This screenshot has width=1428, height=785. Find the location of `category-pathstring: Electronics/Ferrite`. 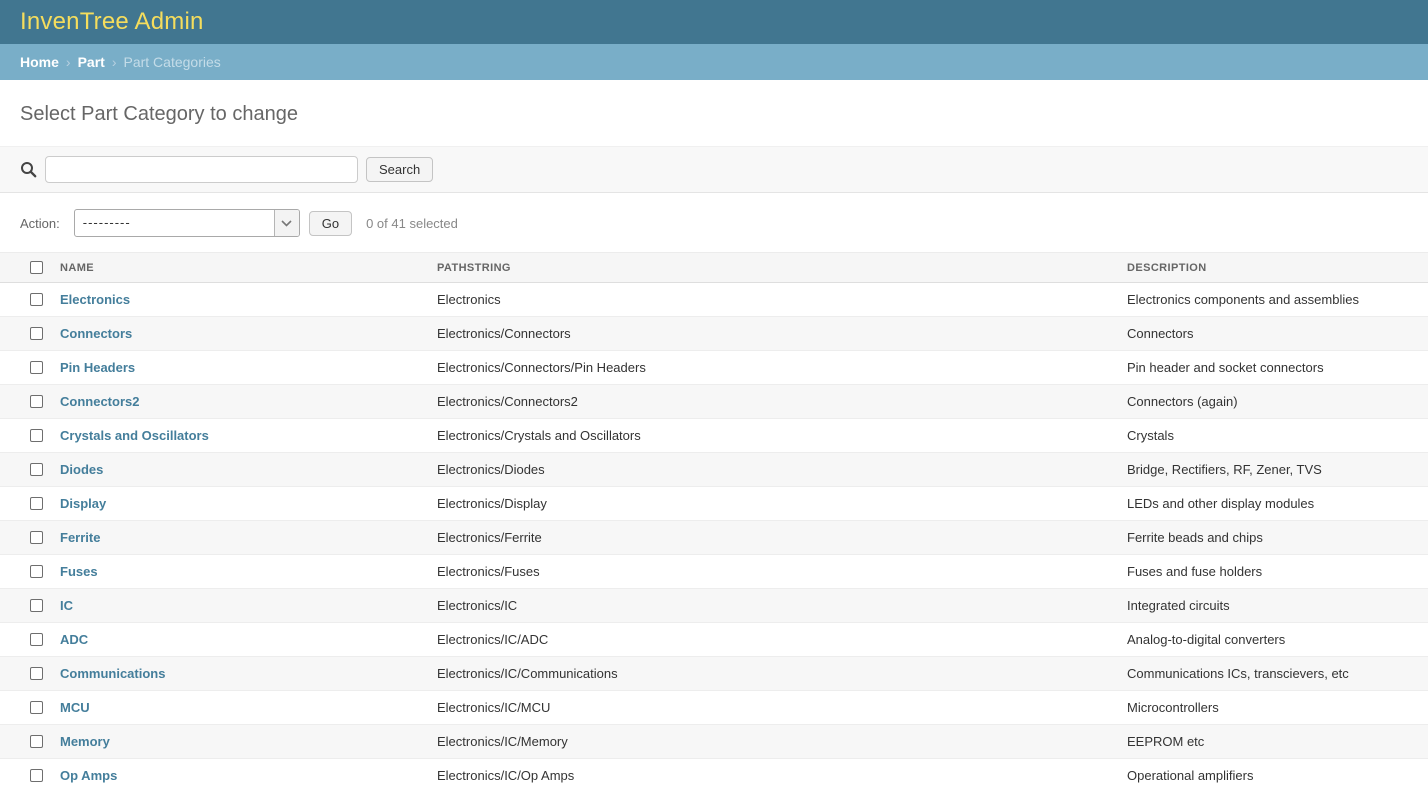

category-pathstring: Electronics/Ferrite is located at coordinates (782, 537).